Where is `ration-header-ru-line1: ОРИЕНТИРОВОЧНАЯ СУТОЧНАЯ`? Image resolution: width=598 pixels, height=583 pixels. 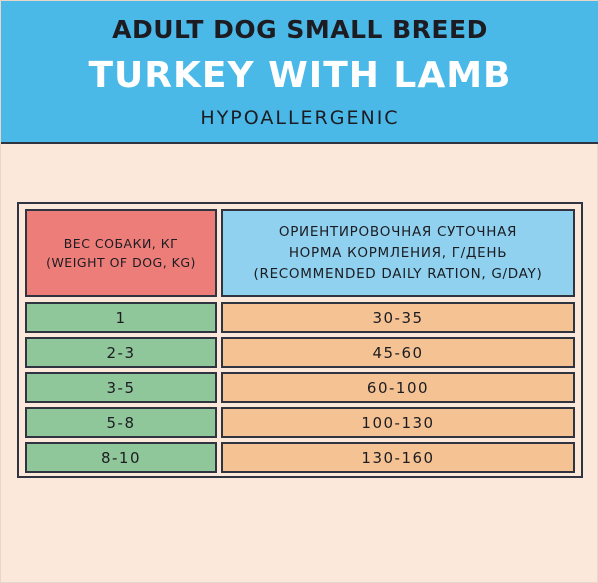 ration-header-ru-line1: ОРИЕНТИРОВОЧНАЯ СУТОЧНАЯ is located at coordinates (398, 231).